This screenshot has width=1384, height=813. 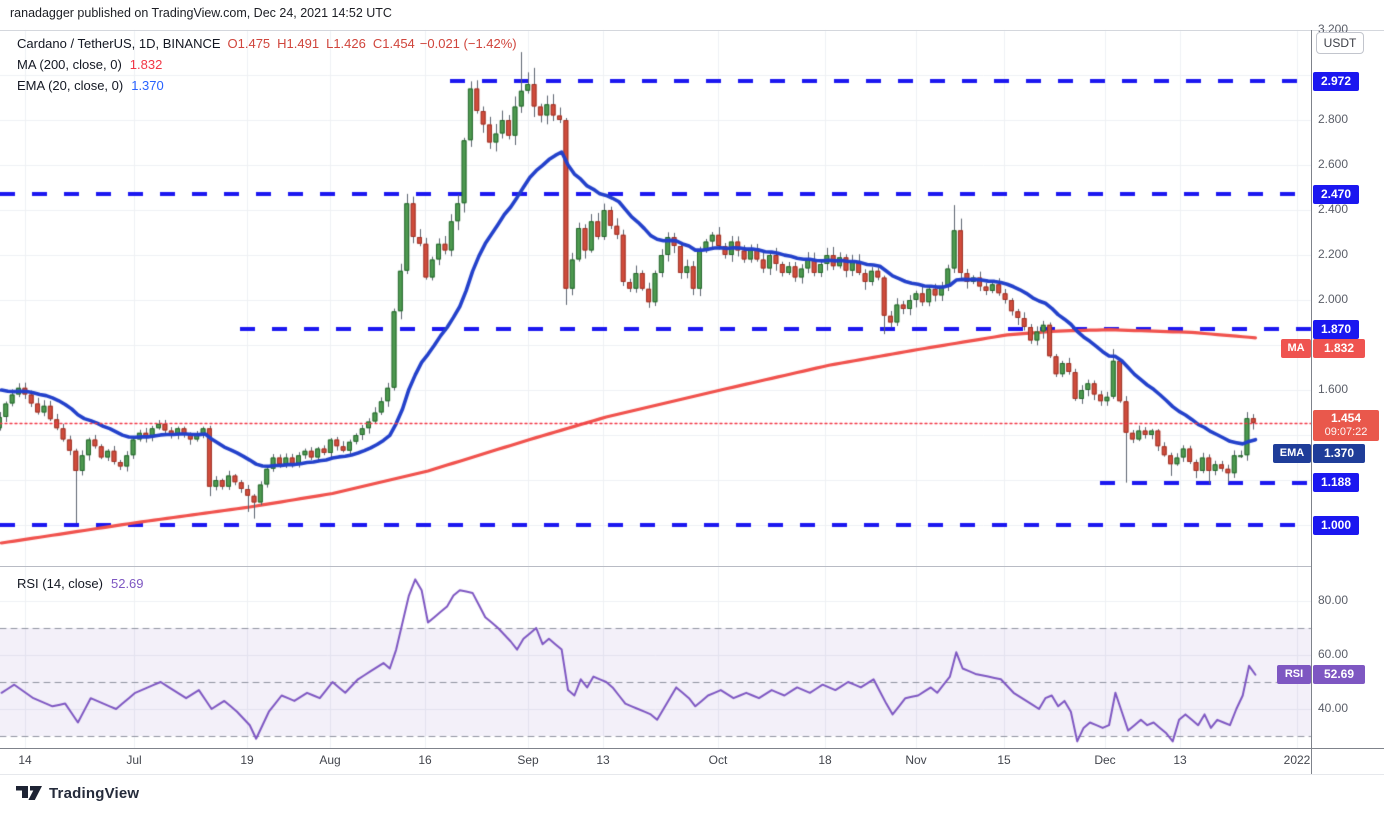 What do you see at coordinates (298, 43) in the screenshot?
I see `ohlc-high: H1.491` at bounding box center [298, 43].